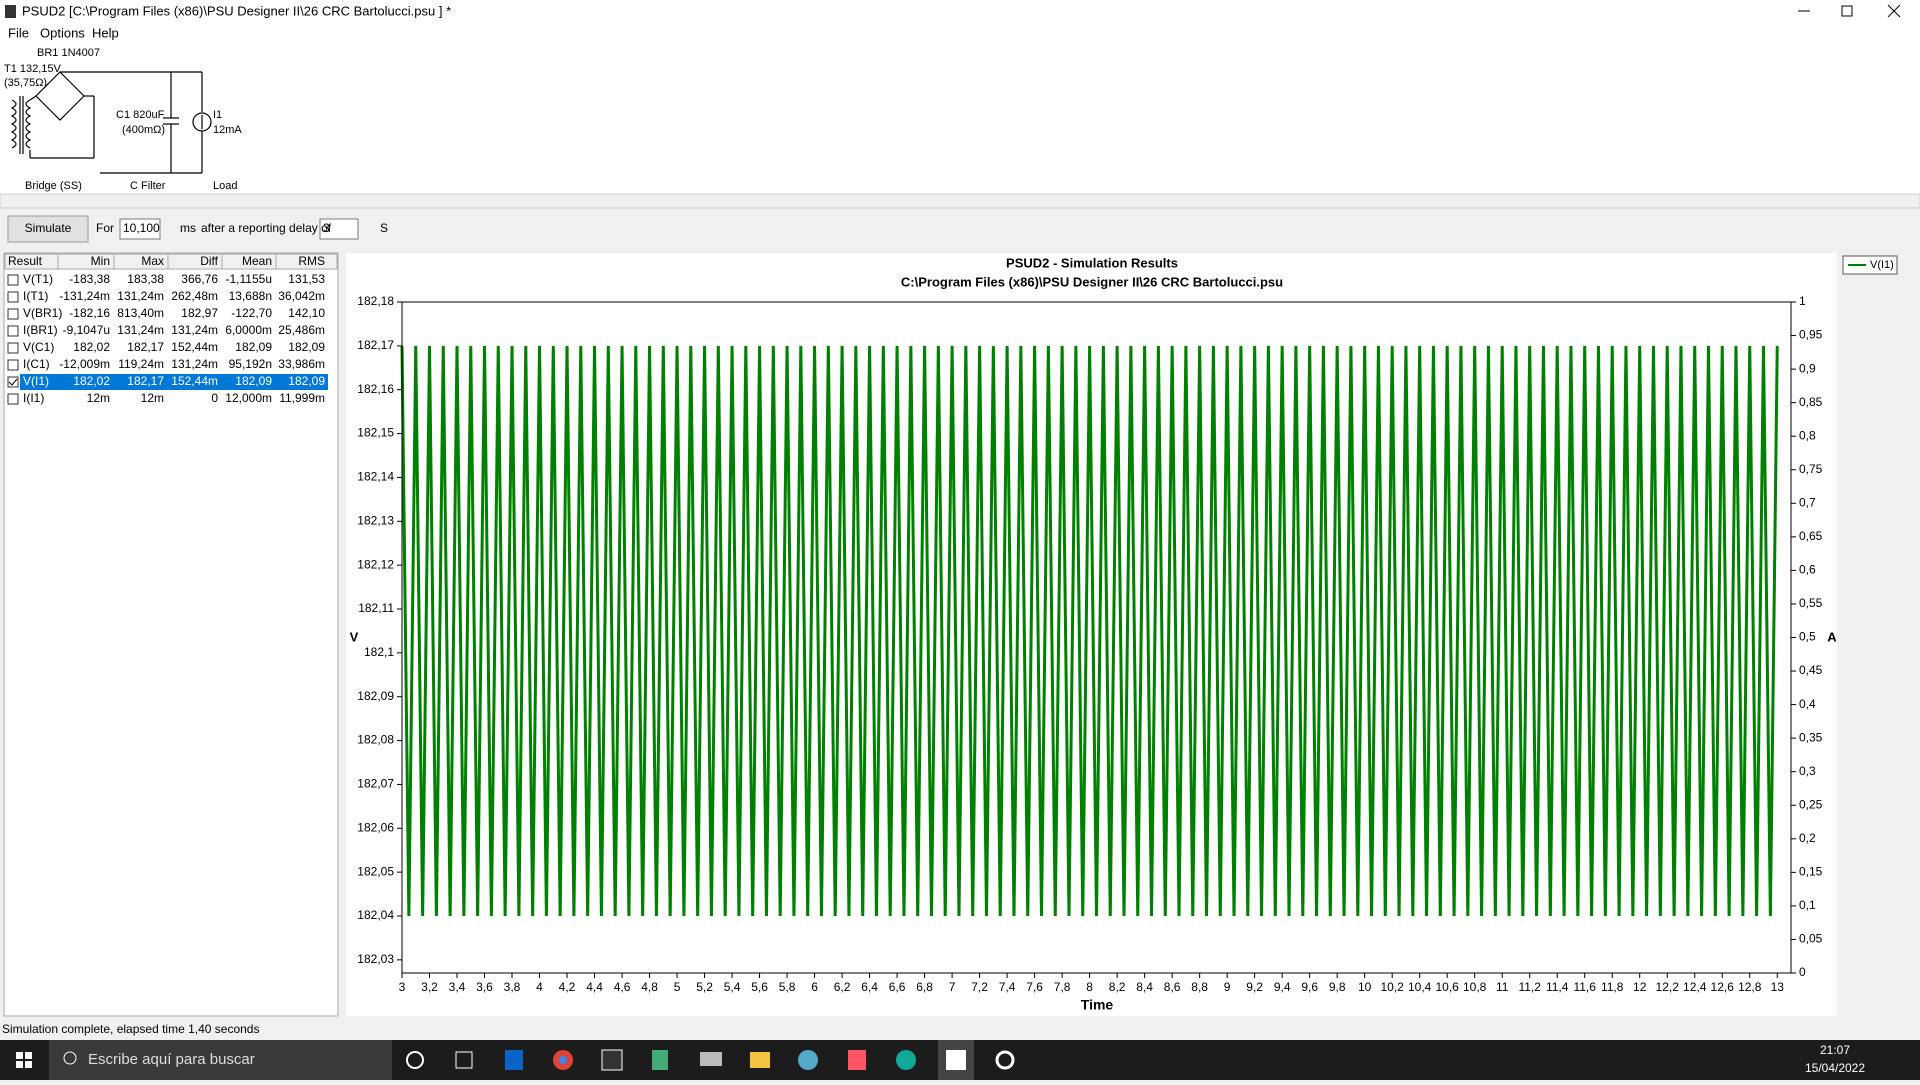 Image resolution: width=1920 pixels, height=1085 pixels. I want to click on x-tick-label: 4,8, so click(649, 987).